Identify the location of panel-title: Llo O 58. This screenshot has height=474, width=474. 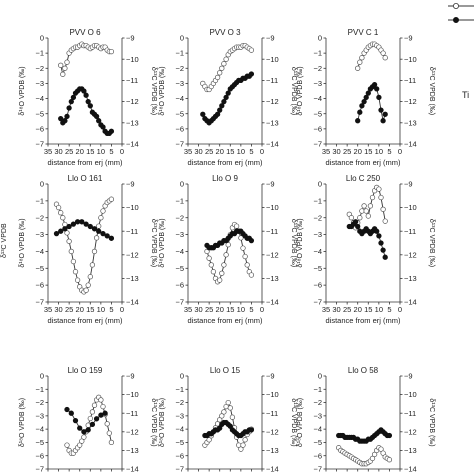
(363, 370).